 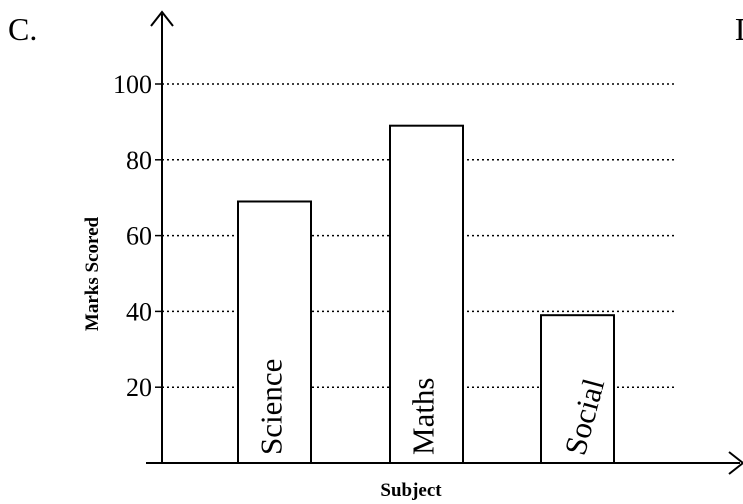 What do you see at coordinates (274, 332) in the screenshot?
I see `bar-science` at bounding box center [274, 332].